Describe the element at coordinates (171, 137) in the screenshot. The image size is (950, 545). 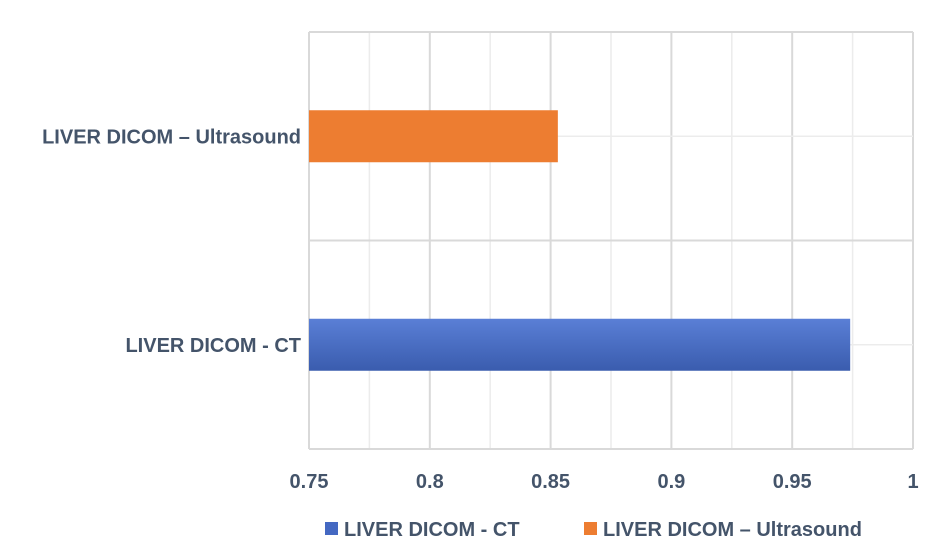
I see `category-label: LIVER DICOM – Ultrasound` at that location.